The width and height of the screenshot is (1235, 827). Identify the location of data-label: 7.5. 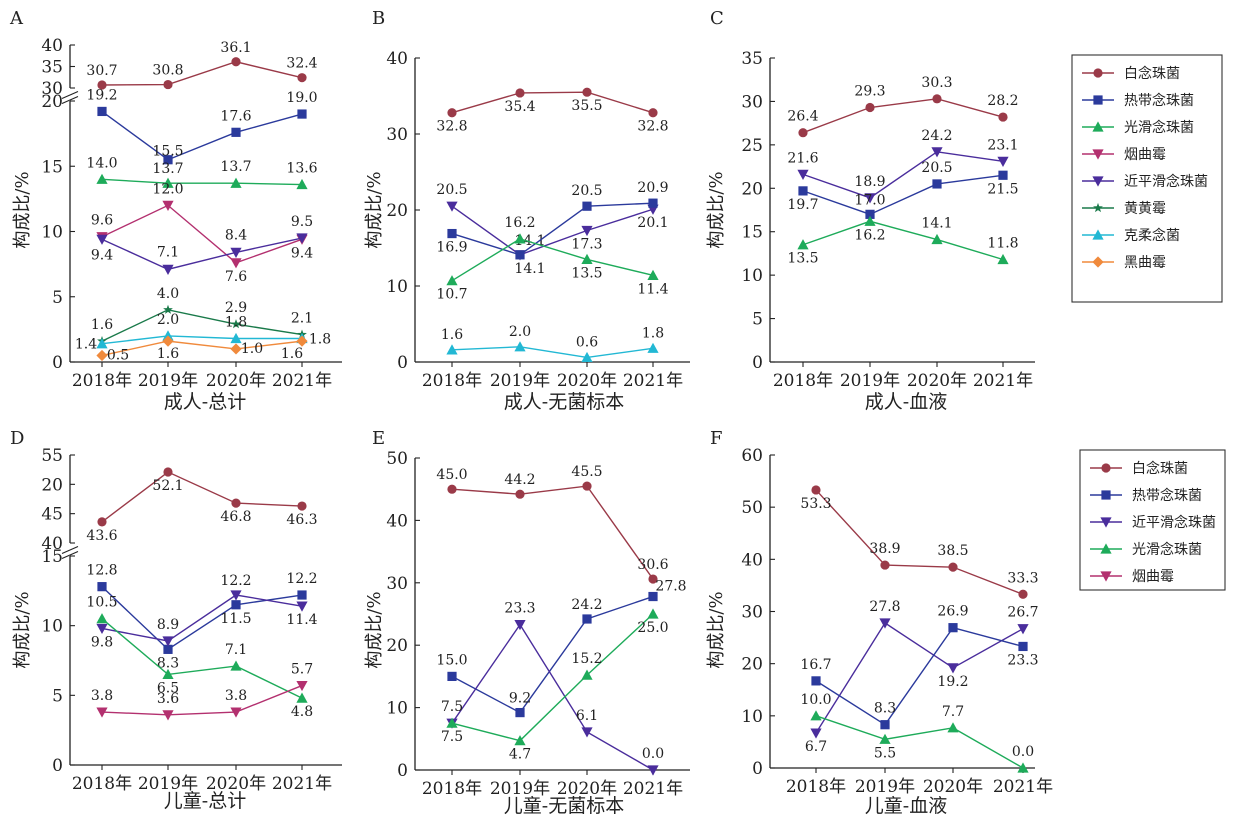
(452, 737).